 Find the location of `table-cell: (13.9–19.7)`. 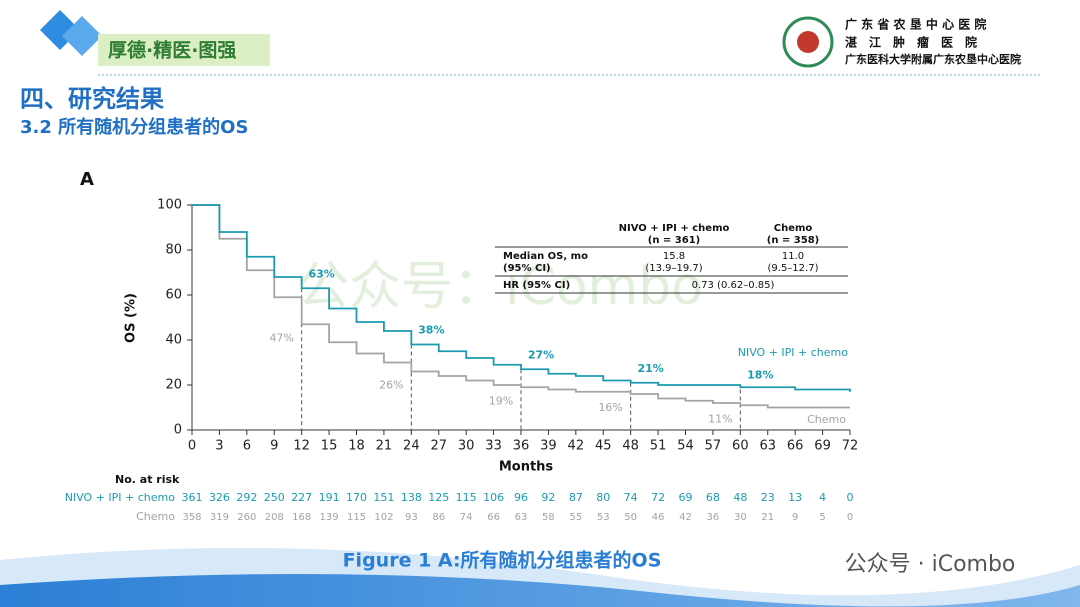

table-cell: (13.9–19.7) is located at coordinates (673, 268).